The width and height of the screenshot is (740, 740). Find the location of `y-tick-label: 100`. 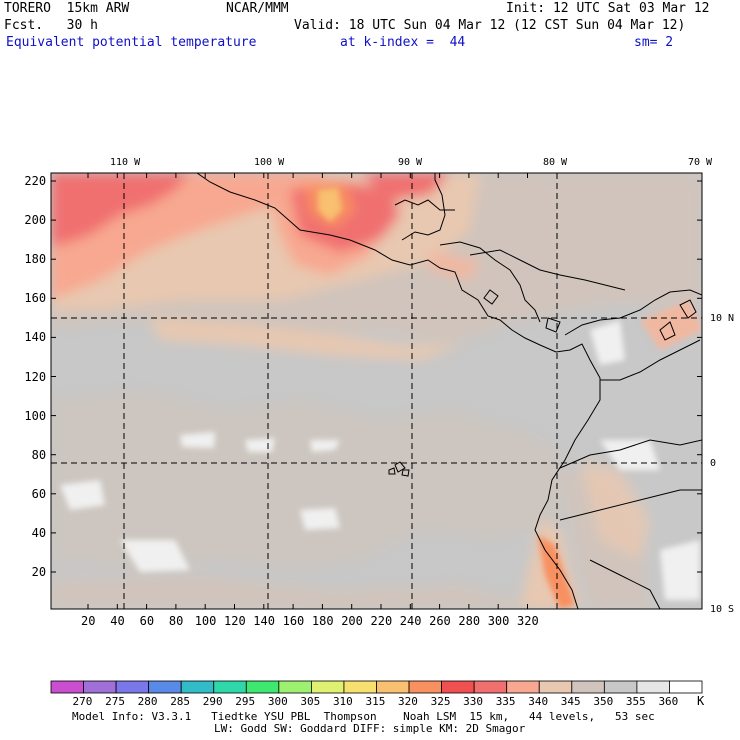

y-tick-label: 100 is located at coordinates (35, 415).